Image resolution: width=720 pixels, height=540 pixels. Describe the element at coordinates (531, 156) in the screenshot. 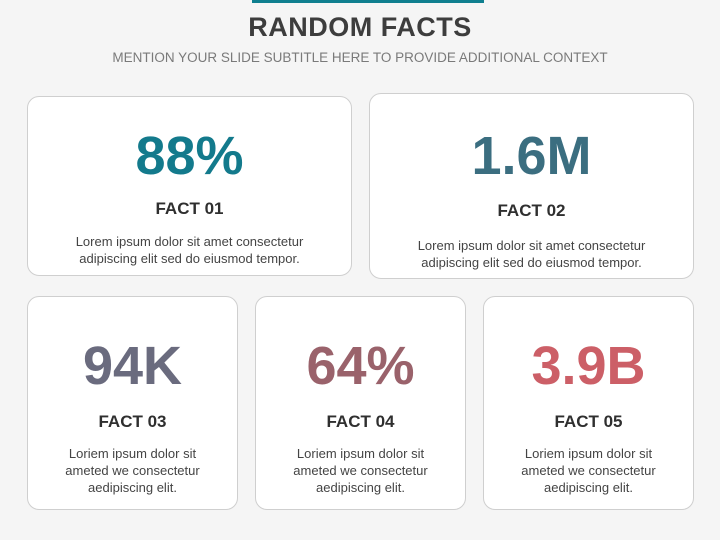

I see `fact-value: 1.6M` at that location.